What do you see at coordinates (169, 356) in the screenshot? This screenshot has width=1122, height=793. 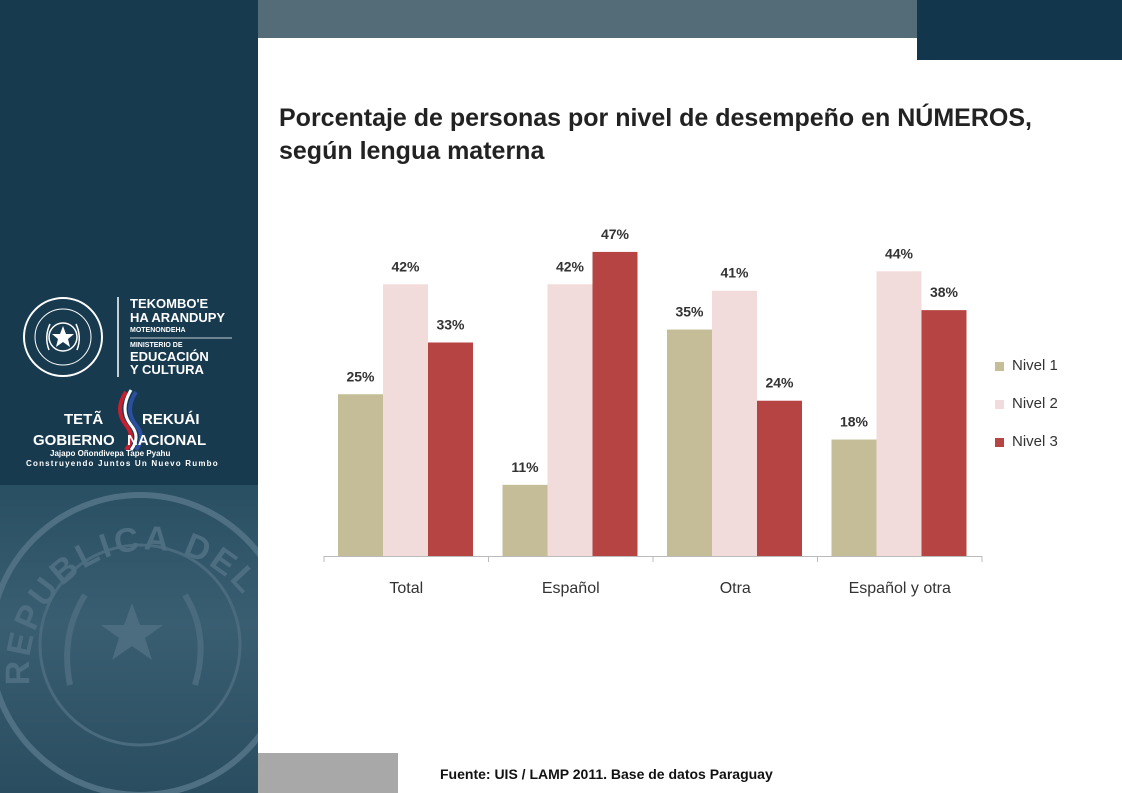 I see `ministry-line-5: EDUCACIÓN` at bounding box center [169, 356].